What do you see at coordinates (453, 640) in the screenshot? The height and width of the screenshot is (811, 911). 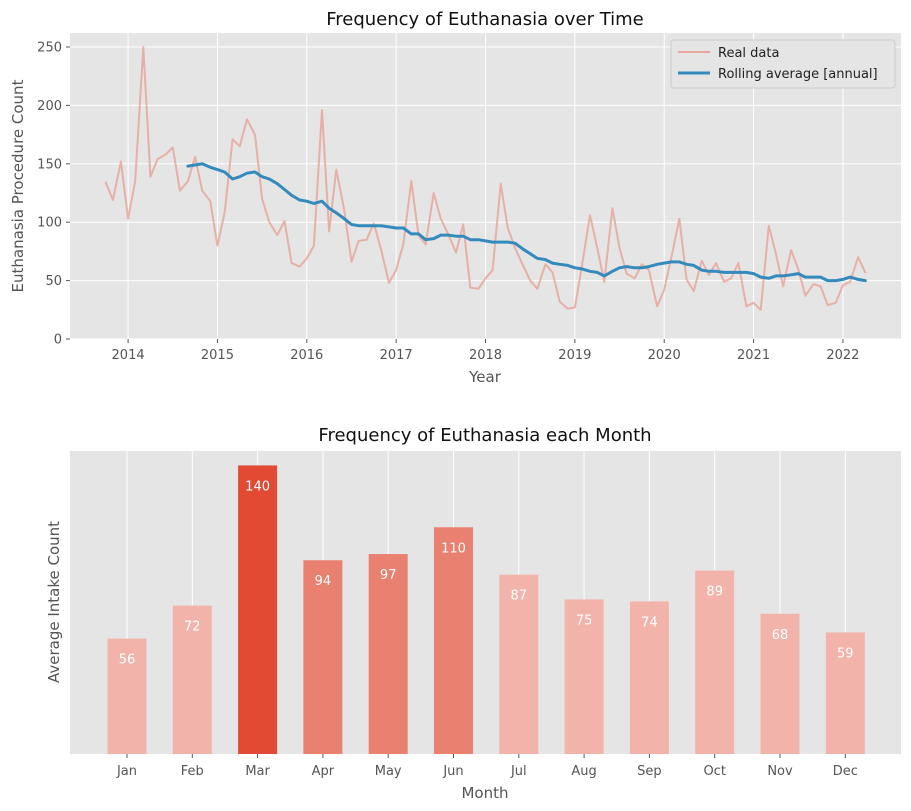 I see `bar-jun` at bounding box center [453, 640].